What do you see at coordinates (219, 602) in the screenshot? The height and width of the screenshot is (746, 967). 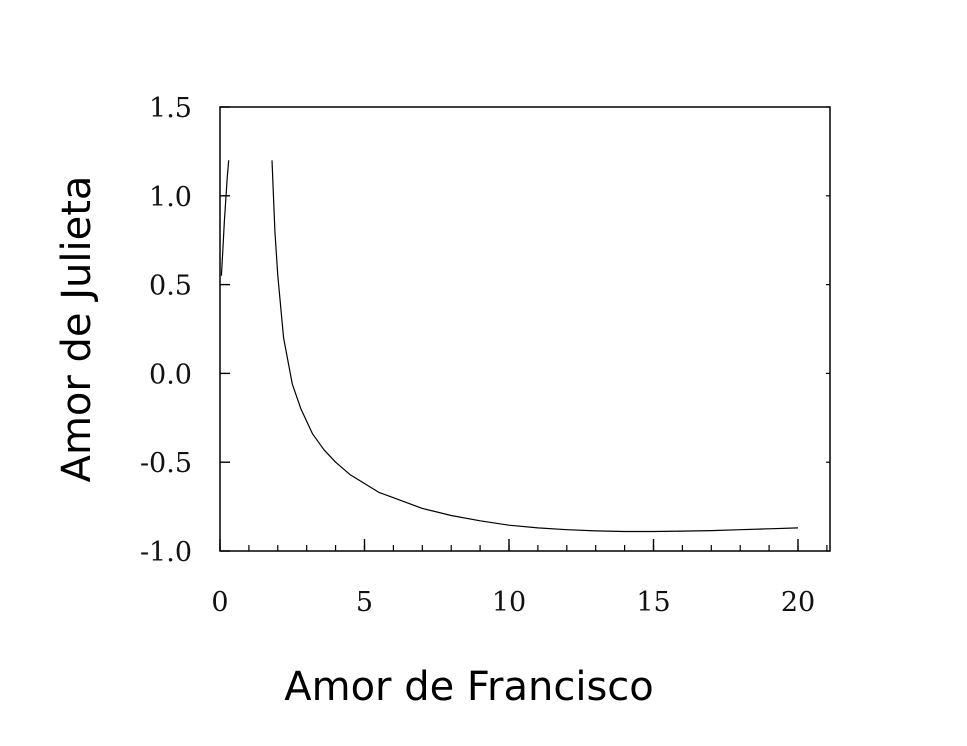 I see `x-tick-label: 0` at bounding box center [219, 602].